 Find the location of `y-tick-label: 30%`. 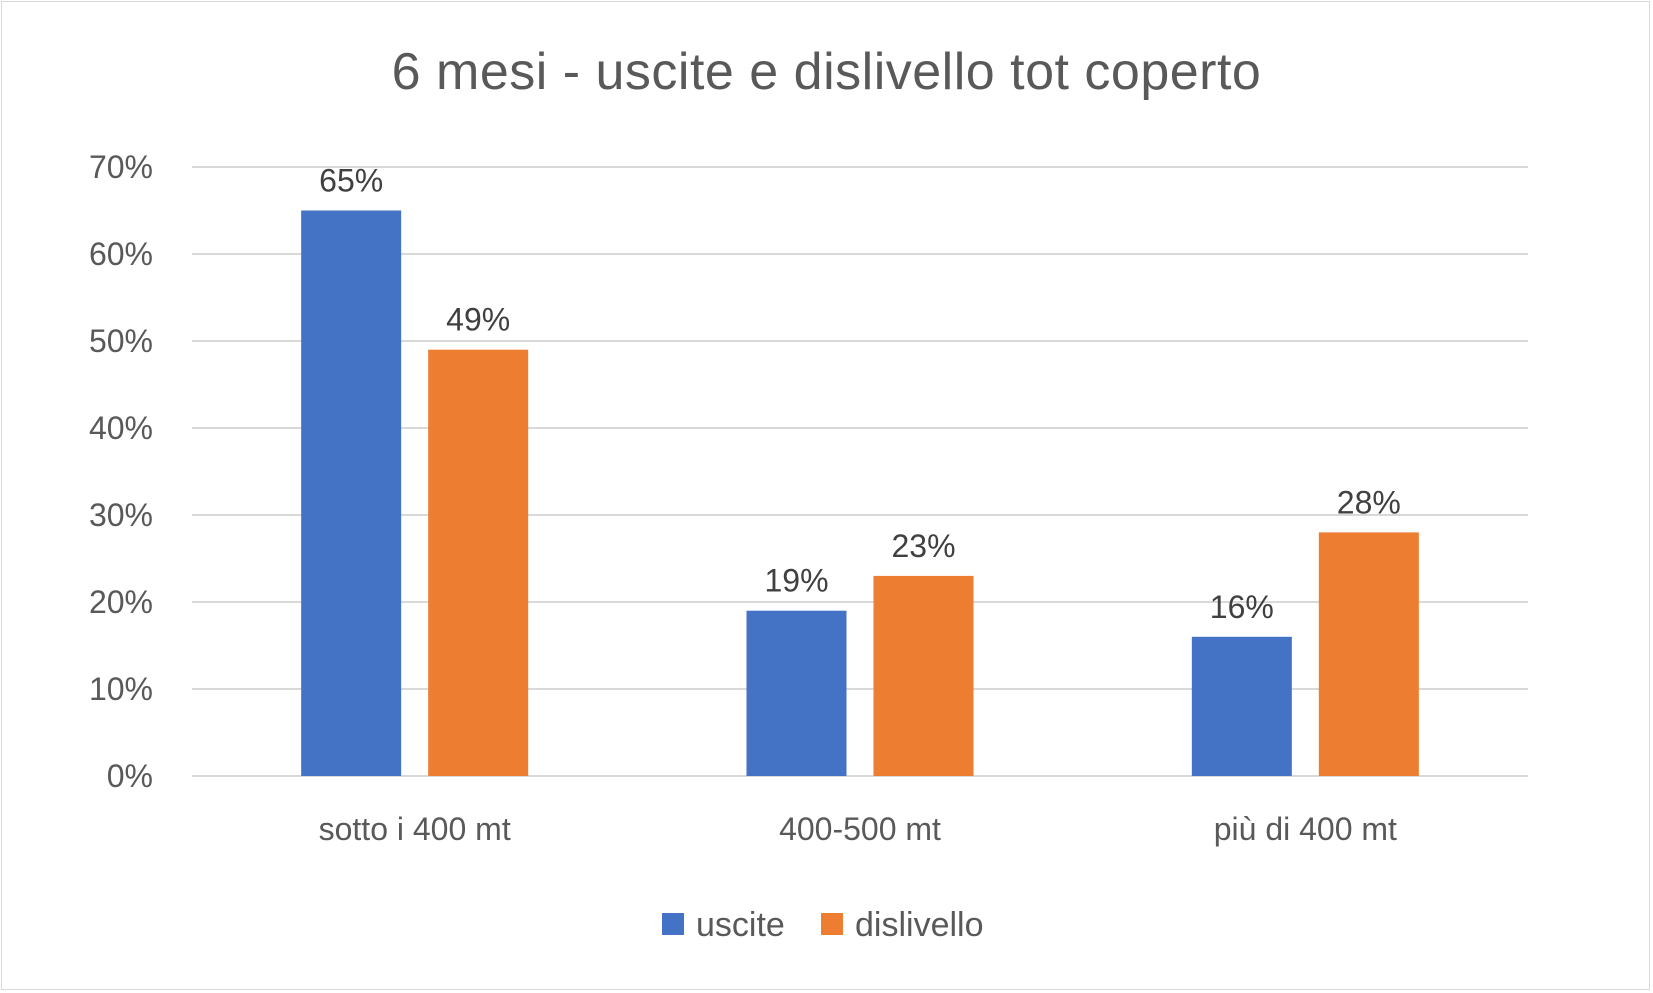

y-tick-label: 30% is located at coordinates (121, 515).